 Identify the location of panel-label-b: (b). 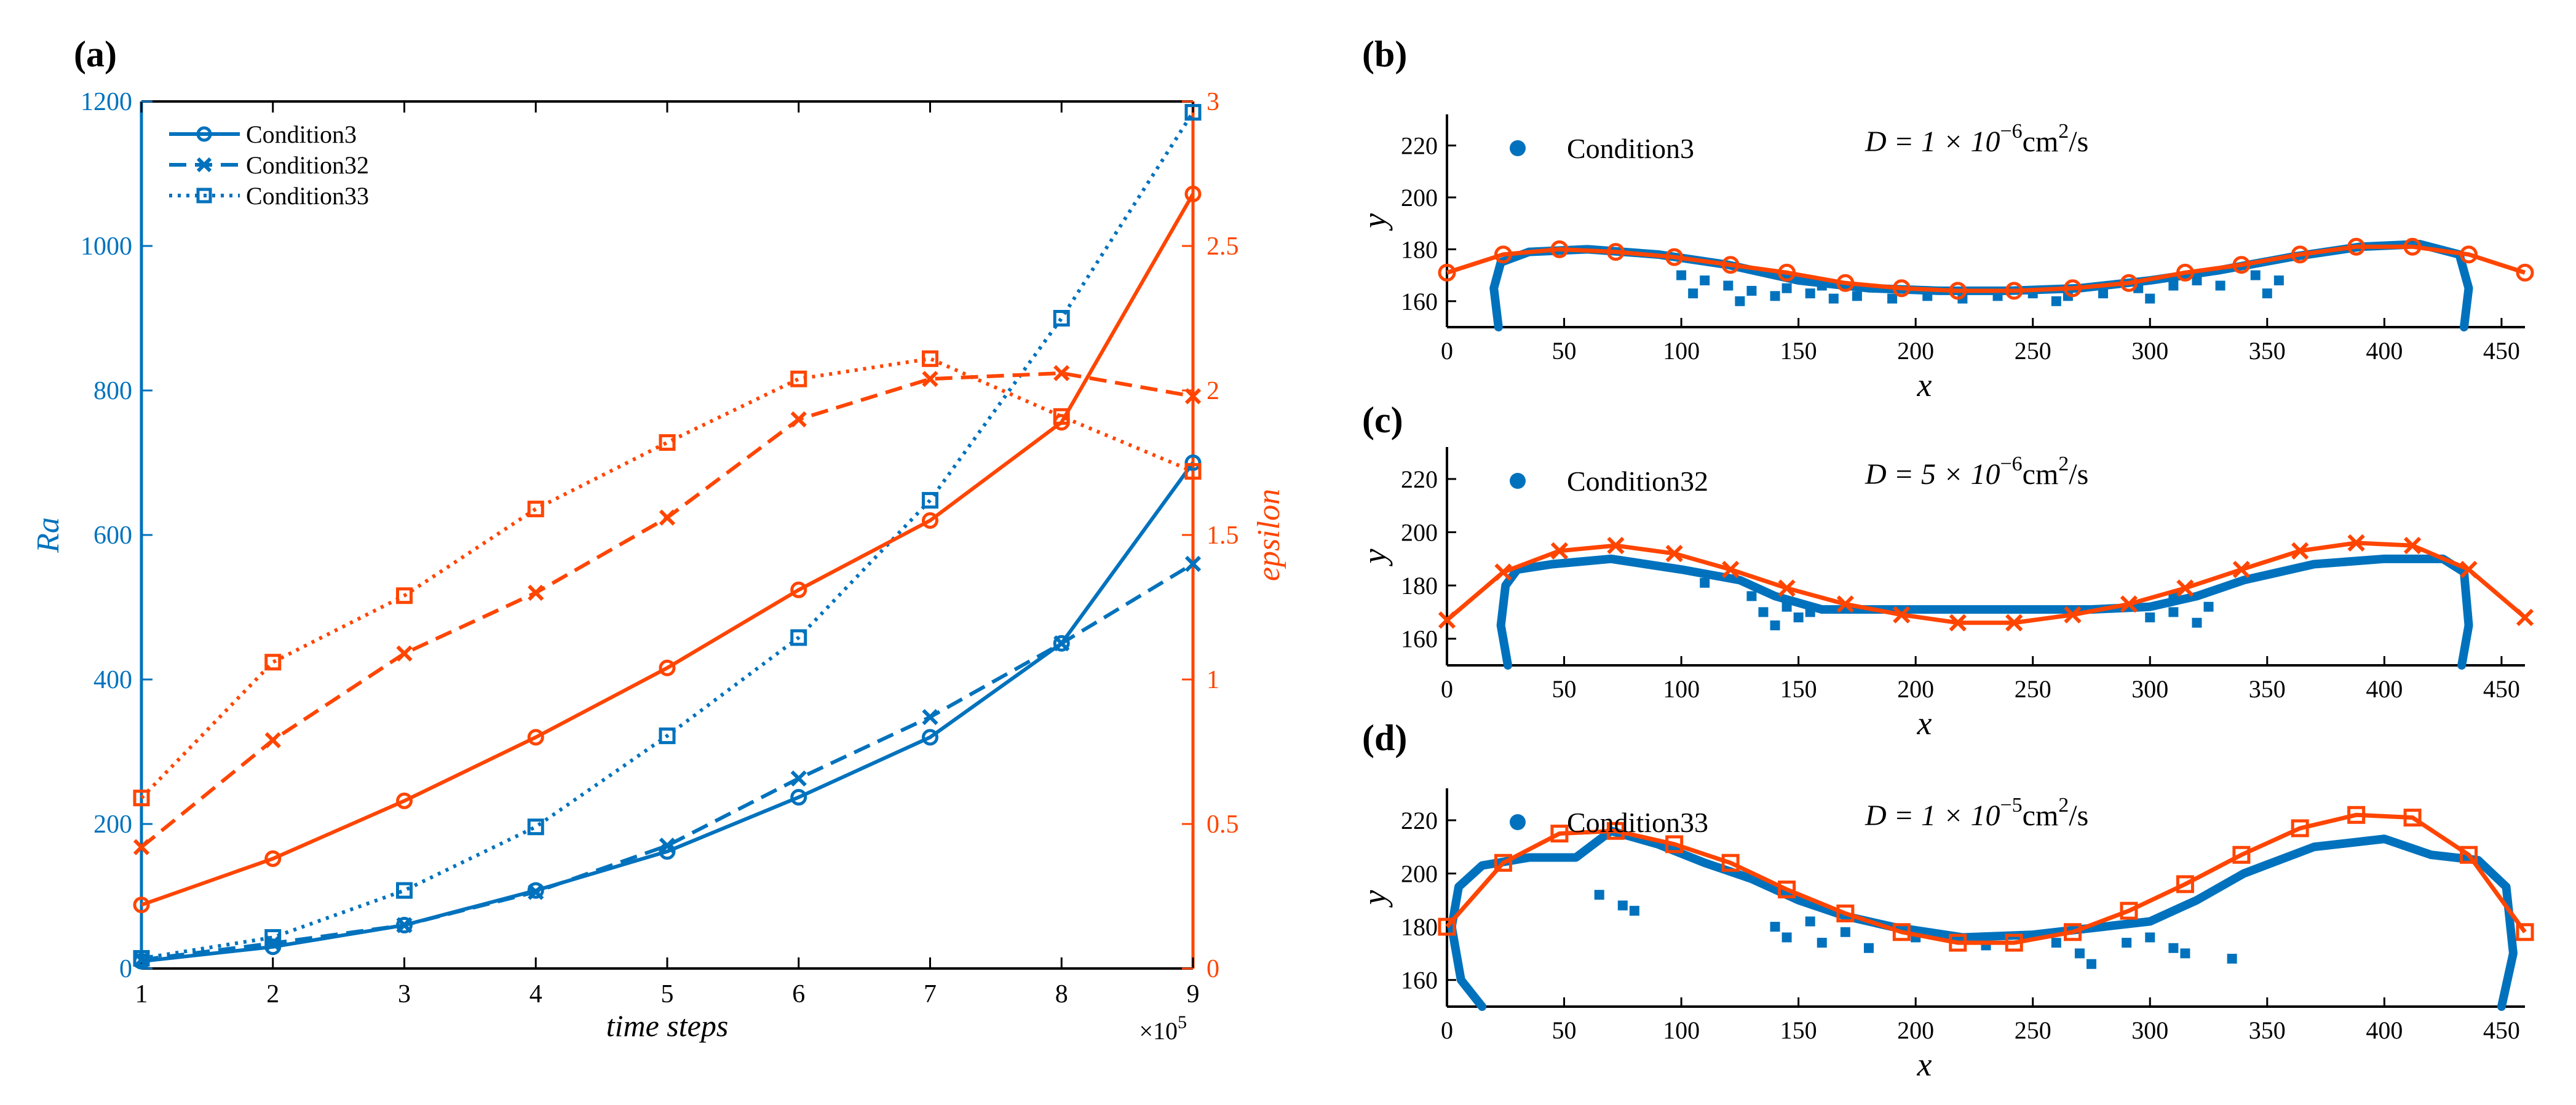
(1384, 54).